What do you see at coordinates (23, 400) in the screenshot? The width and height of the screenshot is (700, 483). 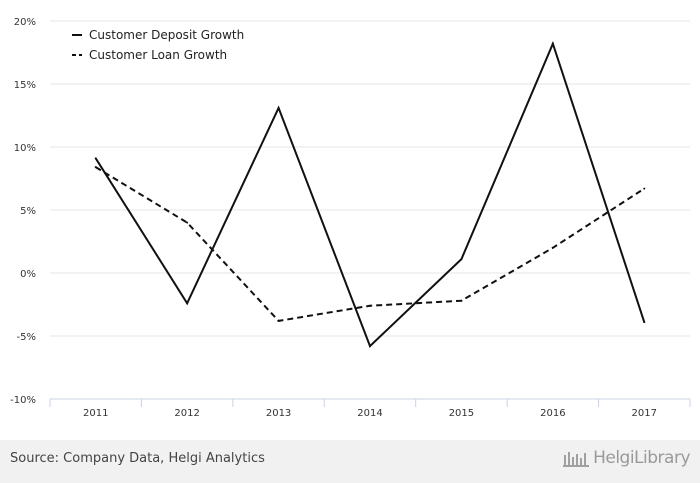 I see `y-tick-label: -10%` at bounding box center [23, 400].